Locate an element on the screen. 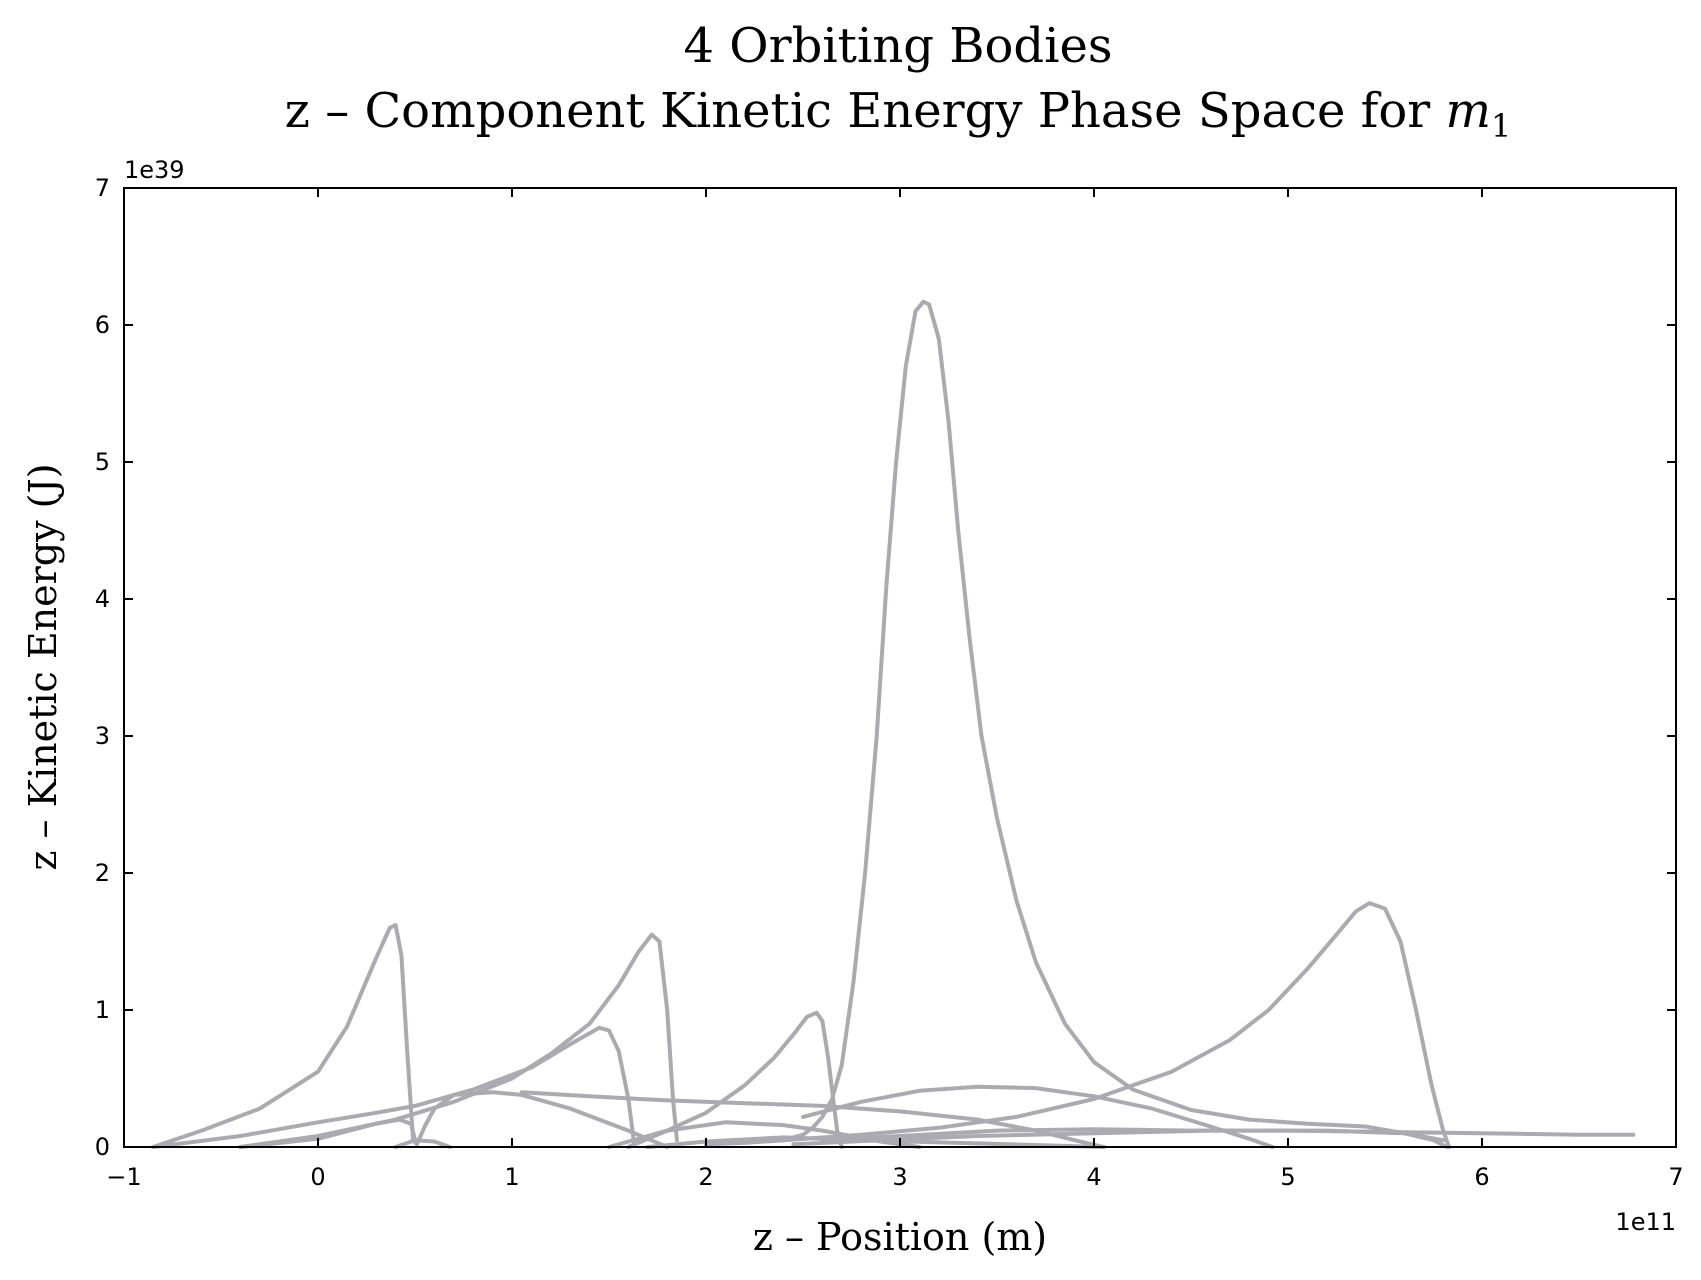 Image resolution: width=1701 pixels, height=1280 pixels. y-tick-label: 7 is located at coordinates (102, 188).